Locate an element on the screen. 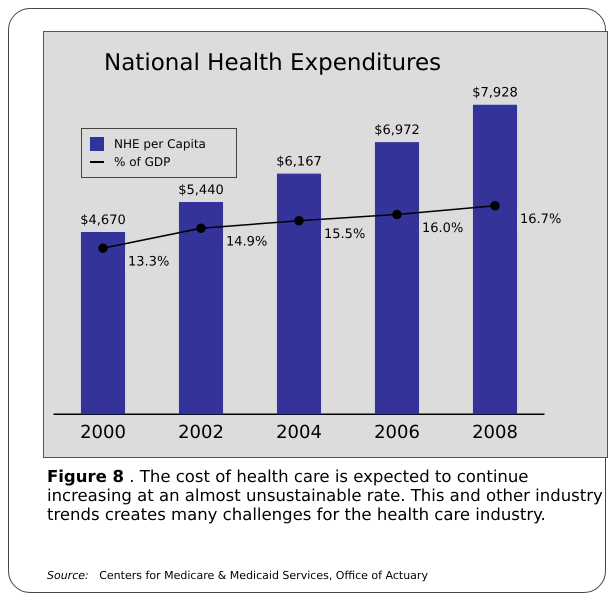 This screenshot has width=612, height=599. x-tick-label: 2008 is located at coordinates (495, 432).